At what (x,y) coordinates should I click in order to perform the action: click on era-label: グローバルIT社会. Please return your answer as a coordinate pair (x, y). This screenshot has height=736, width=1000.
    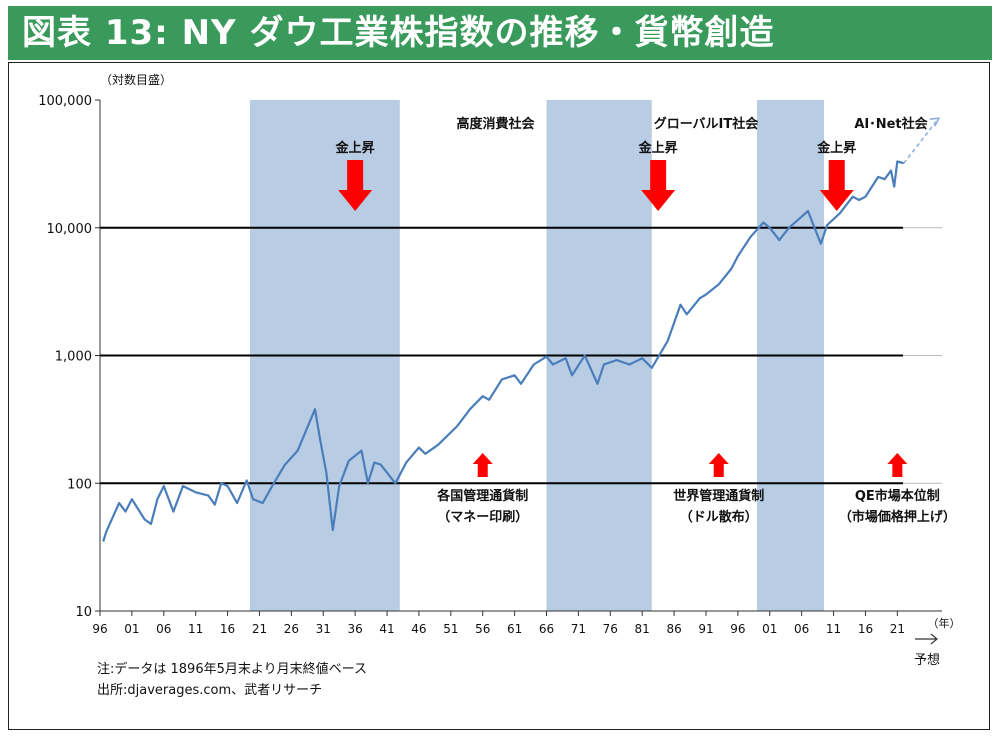
    Looking at the image, I should click on (707, 124).